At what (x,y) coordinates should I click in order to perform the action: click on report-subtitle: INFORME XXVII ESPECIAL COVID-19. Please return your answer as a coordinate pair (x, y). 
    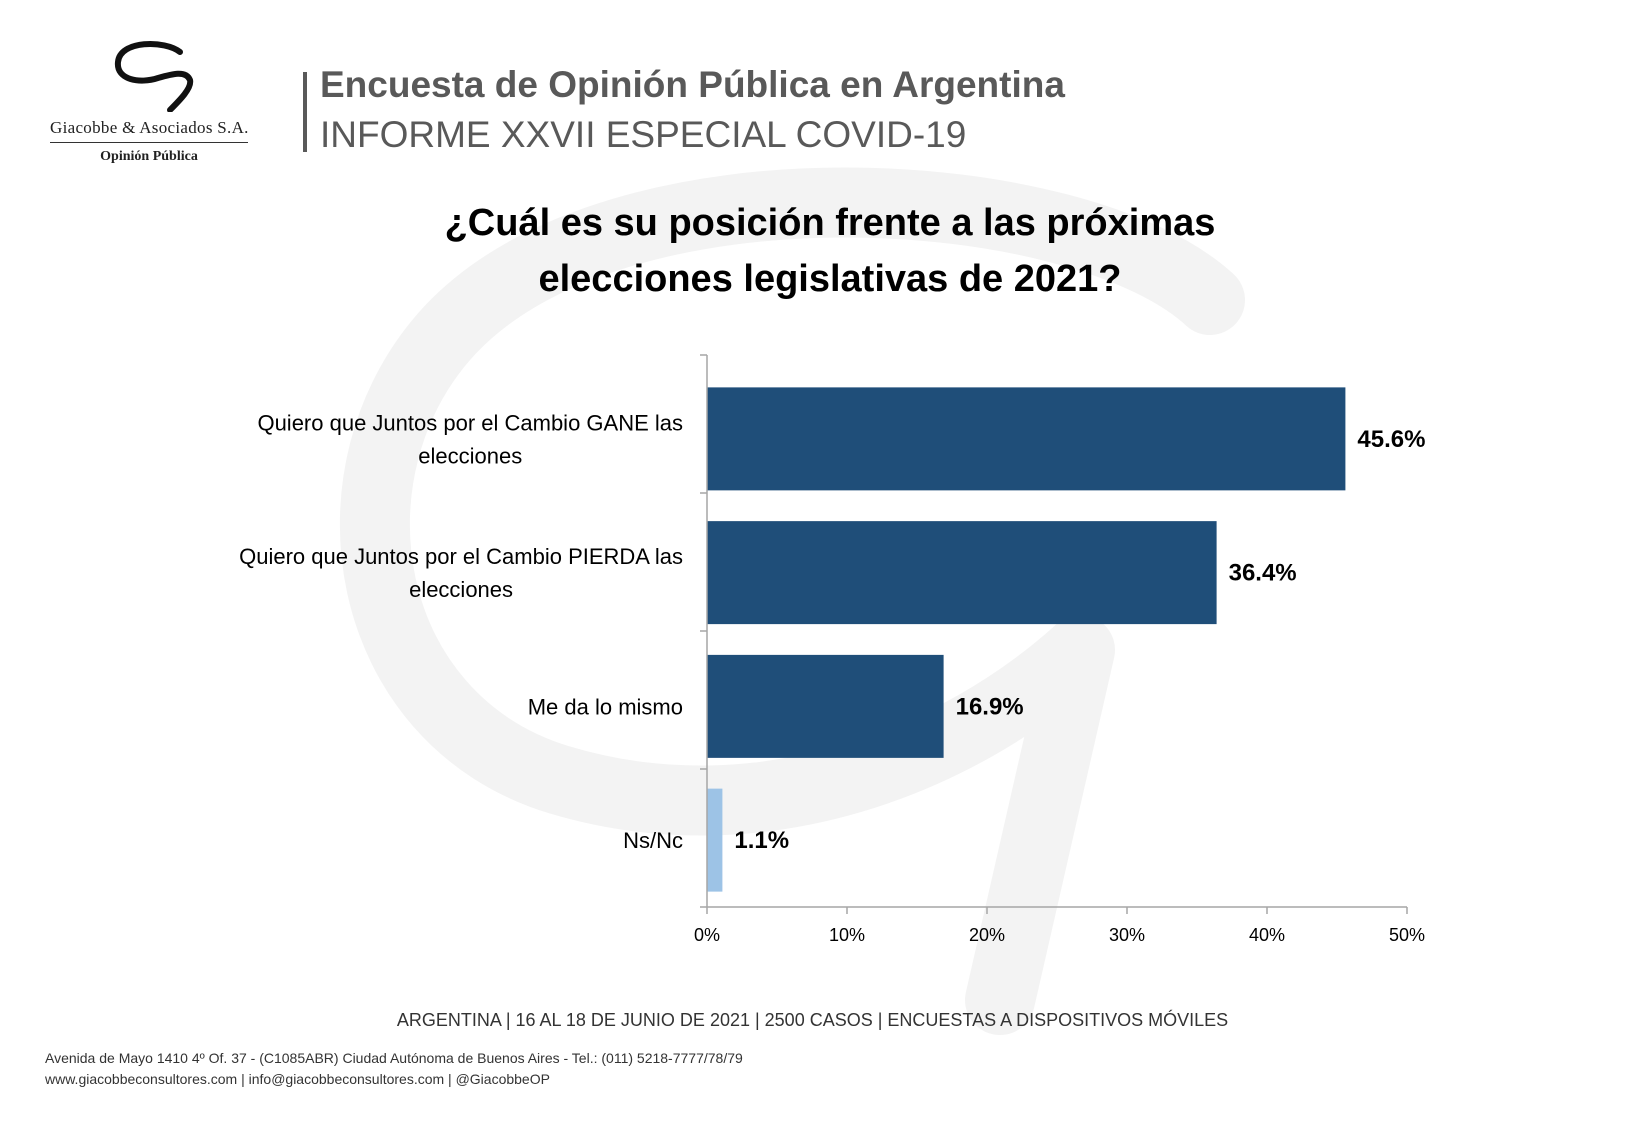
    Looking at the image, I should click on (643, 134).